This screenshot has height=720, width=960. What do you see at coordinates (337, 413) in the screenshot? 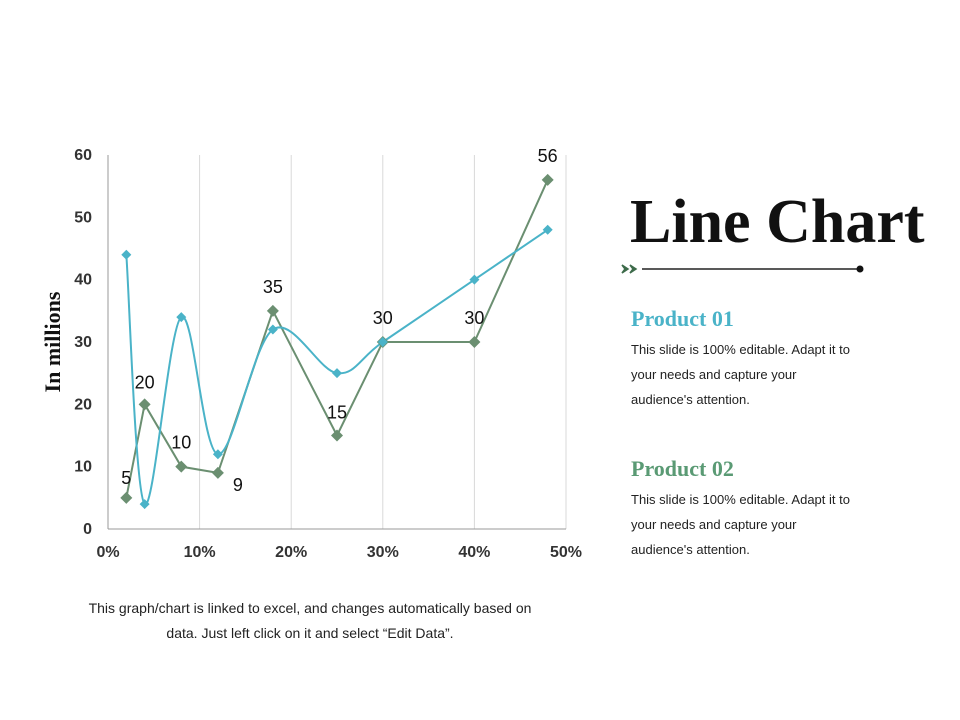
I see `series-2-data-label: 15` at bounding box center [337, 413].